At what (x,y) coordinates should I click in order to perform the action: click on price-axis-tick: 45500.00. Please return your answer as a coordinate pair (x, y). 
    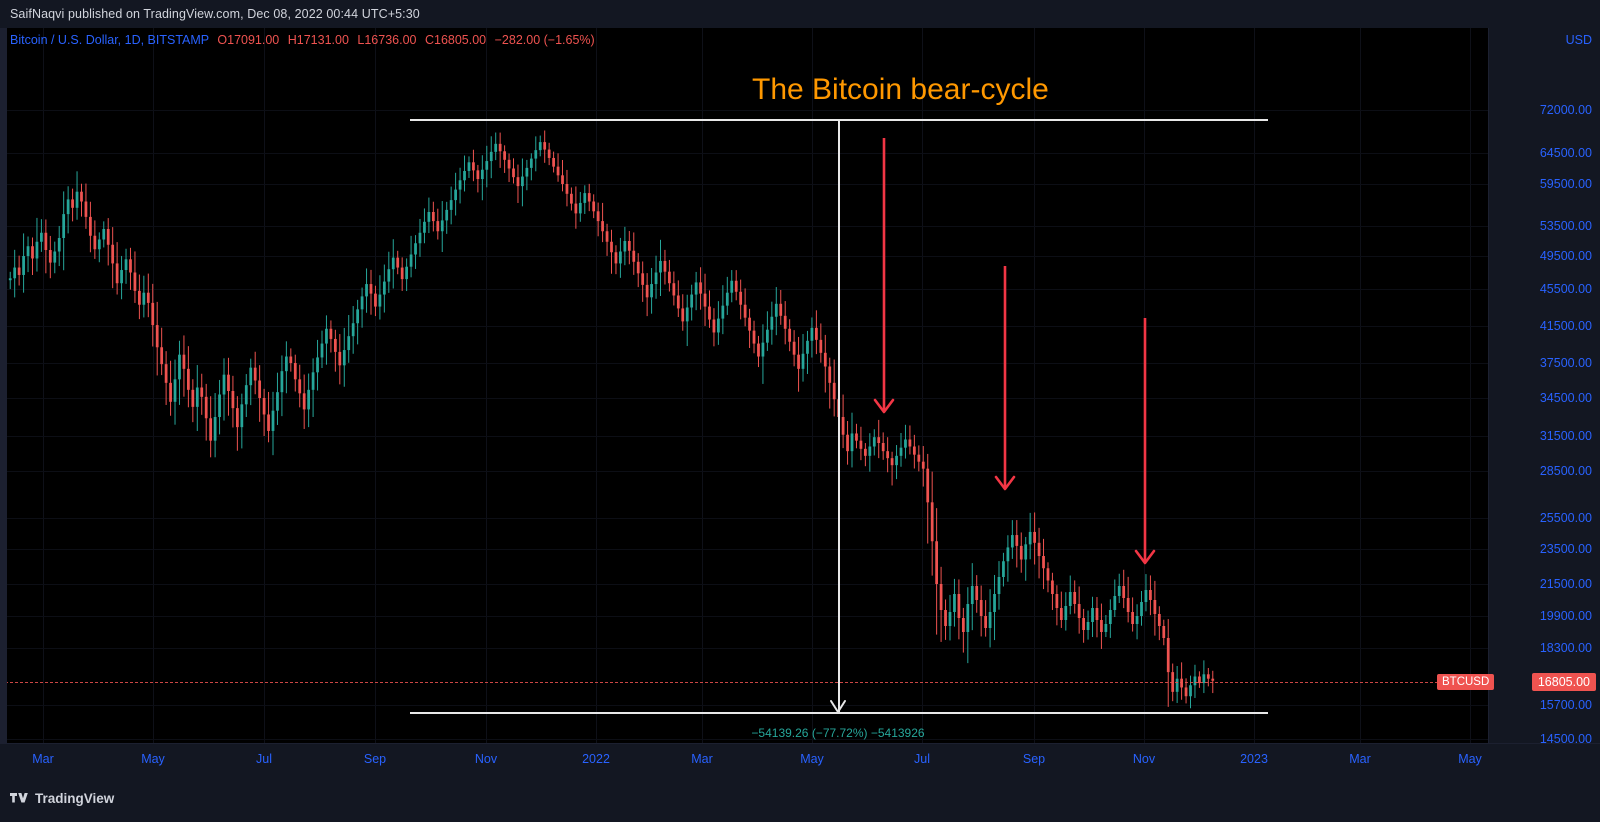
    Looking at the image, I should click on (1565, 289).